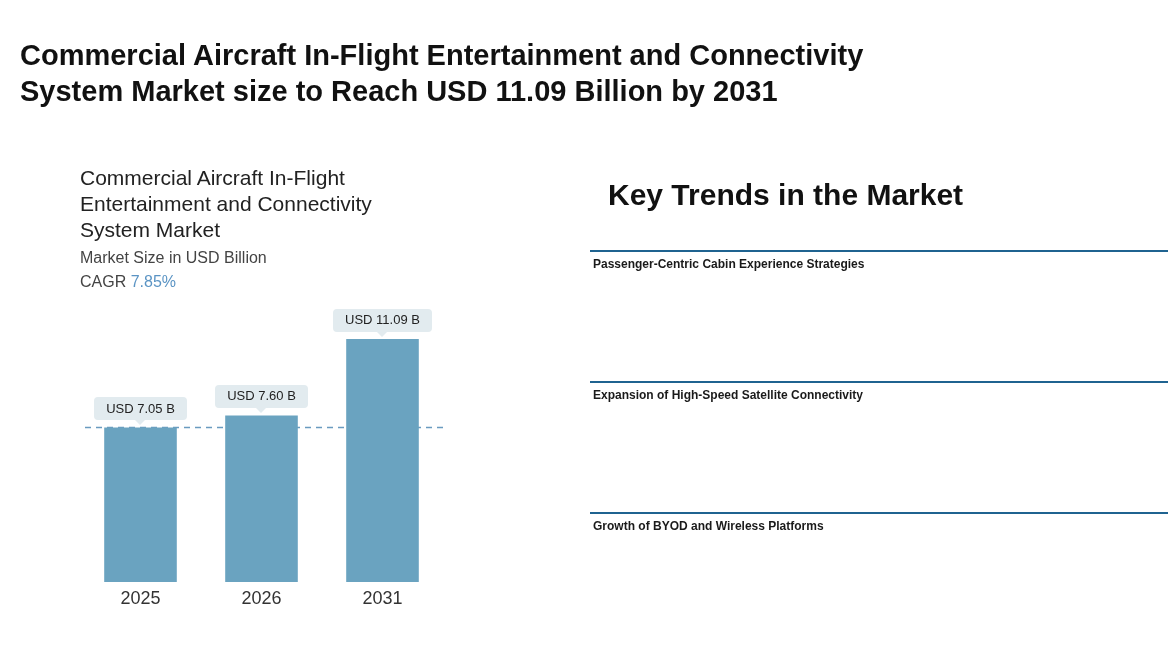  I want to click on text: CAGR 7.85%, so click(128, 281).